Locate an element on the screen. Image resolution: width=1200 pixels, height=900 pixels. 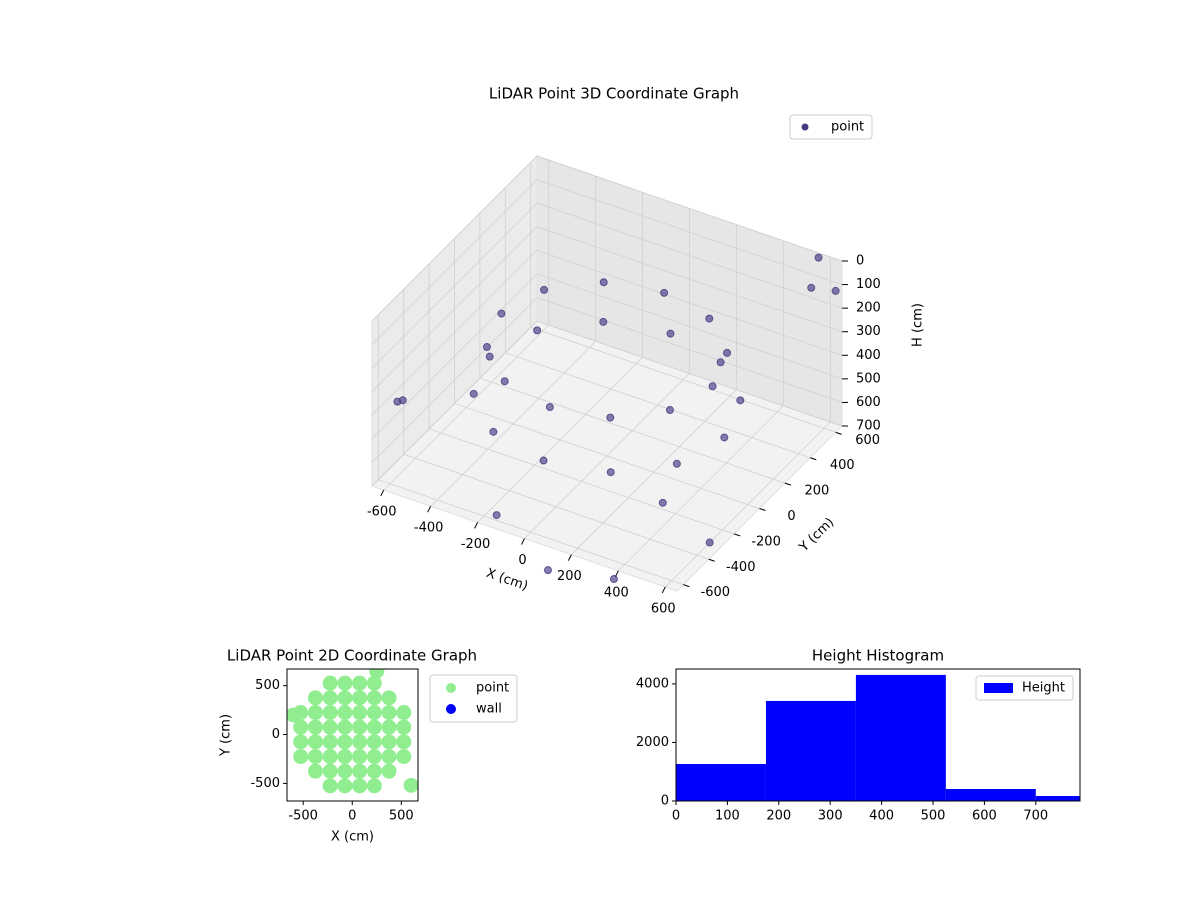
x-tick-label: 400 is located at coordinates (616, 592).